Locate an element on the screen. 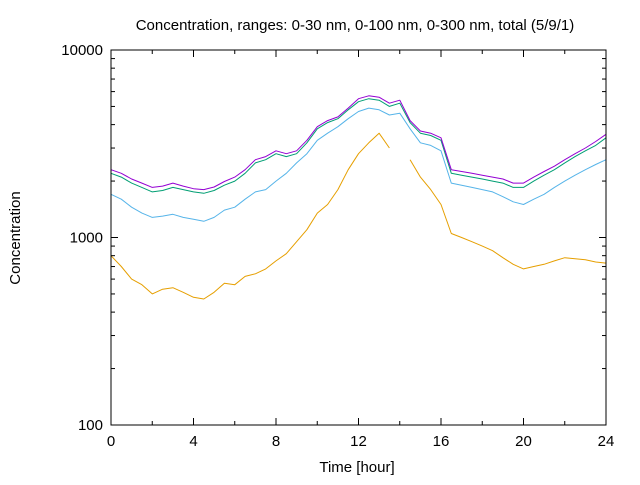  x-tick-label: 0 is located at coordinates (111, 441).